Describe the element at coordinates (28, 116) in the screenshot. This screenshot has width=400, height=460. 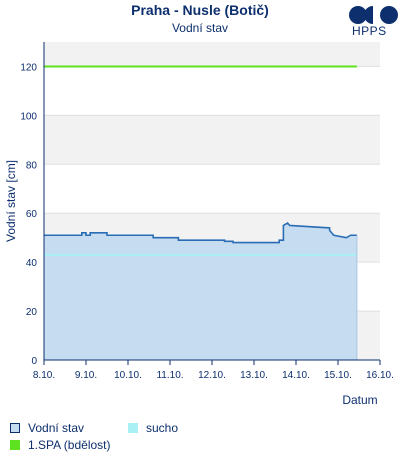
I see `y-tick-label: 100` at that location.